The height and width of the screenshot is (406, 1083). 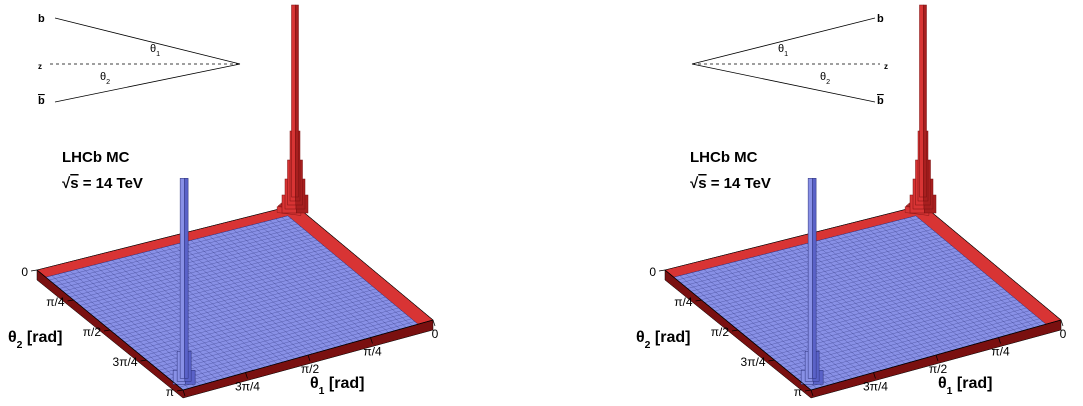 I want to click on y-axis-title-unit: [rad], so click(x=42, y=337).